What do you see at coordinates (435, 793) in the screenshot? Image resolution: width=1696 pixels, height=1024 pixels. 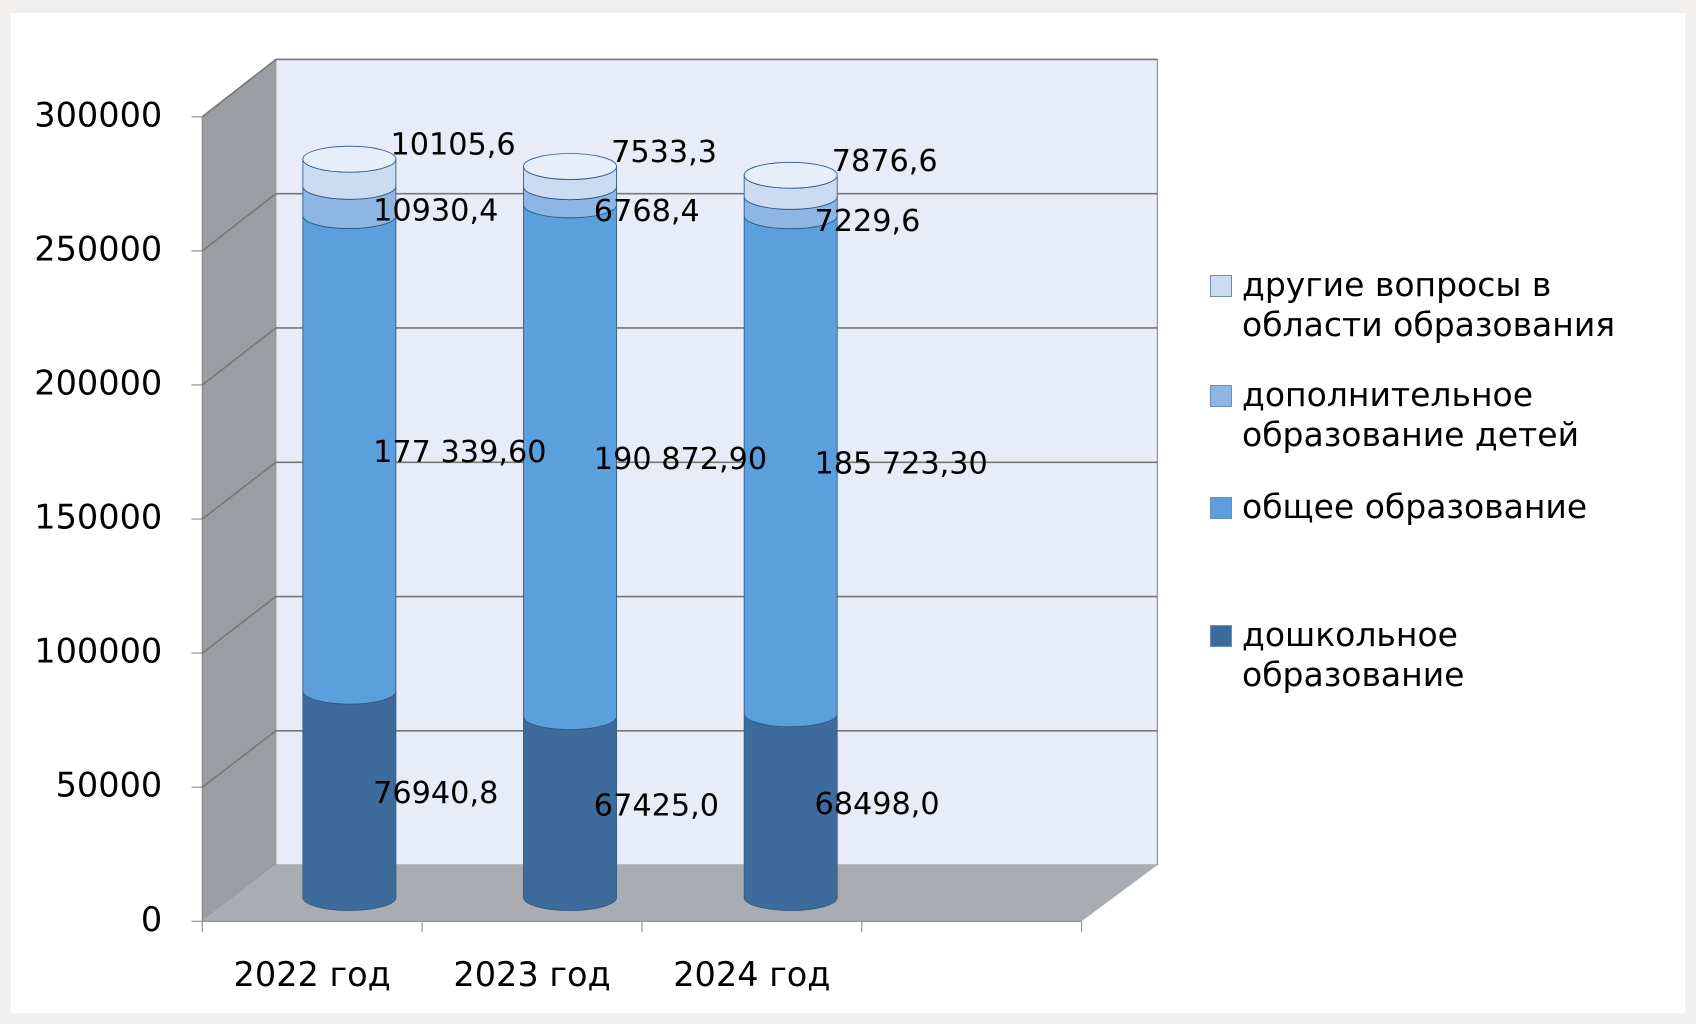 I see `data-label: 76940,8` at bounding box center [435, 793].